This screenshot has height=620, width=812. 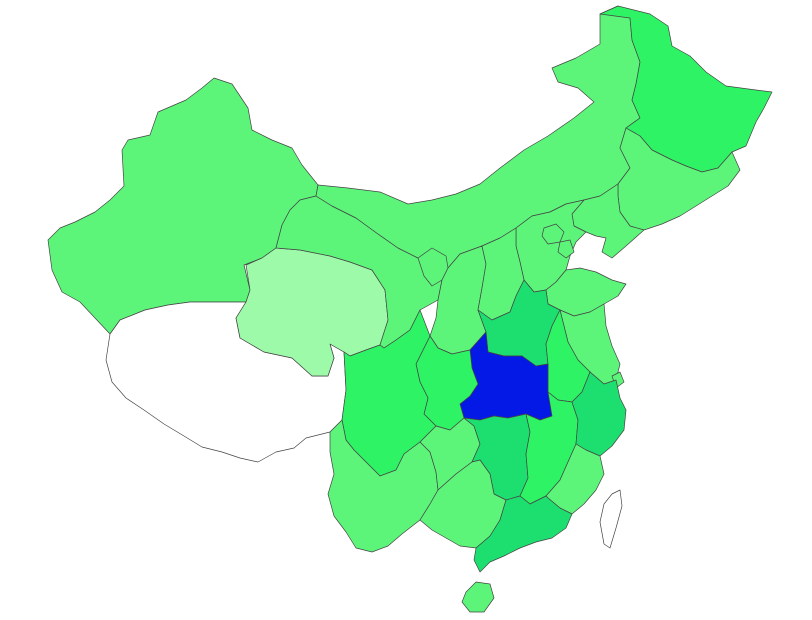 What do you see at coordinates (566, 249) in the screenshot?
I see `region-tianjin` at bounding box center [566, 249].